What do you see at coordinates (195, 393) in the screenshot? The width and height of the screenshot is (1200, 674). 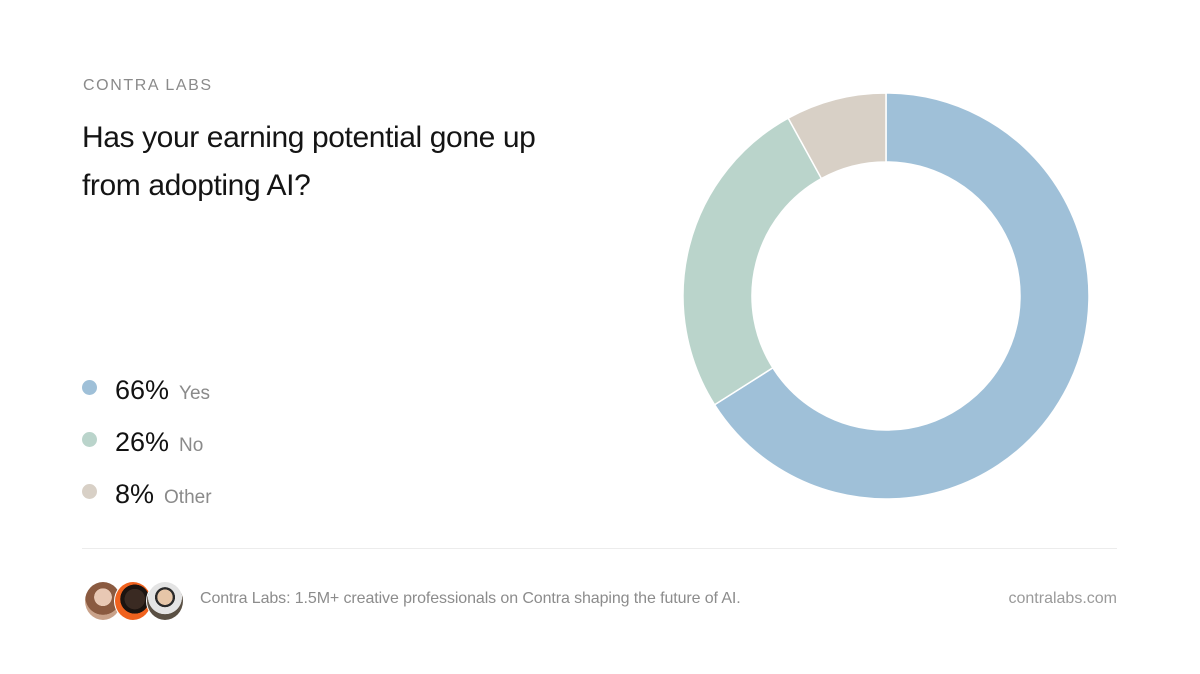 I see `legend-label: Yes` at bounding box center [195, 393].